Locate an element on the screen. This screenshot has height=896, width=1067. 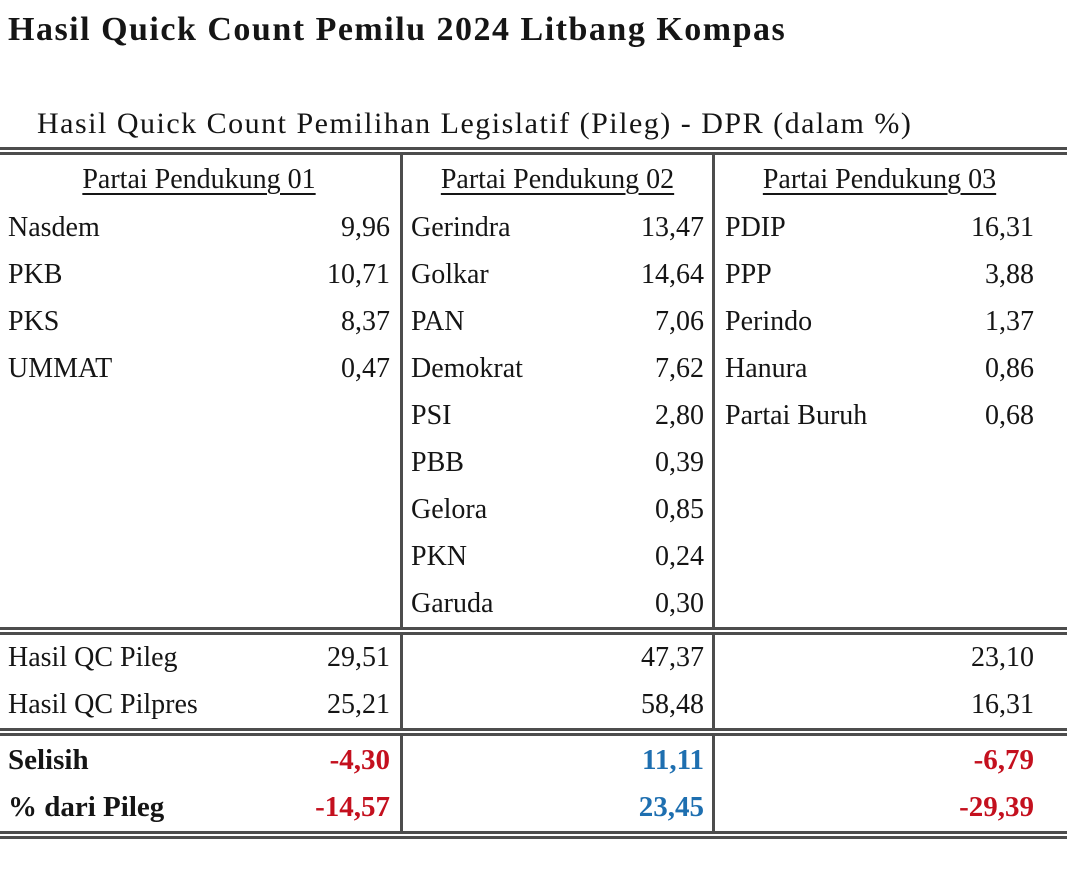
qc-pilpres-row: Hasil QC Pilpres 25,21 is located at coordinates (199, 705).